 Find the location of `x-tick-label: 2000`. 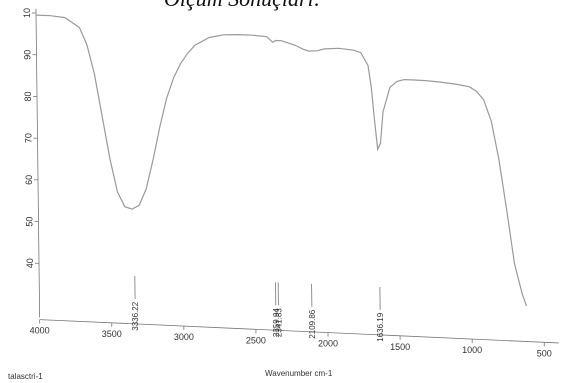

x-tick-label: 2000 is located at coordinates (328, 344).